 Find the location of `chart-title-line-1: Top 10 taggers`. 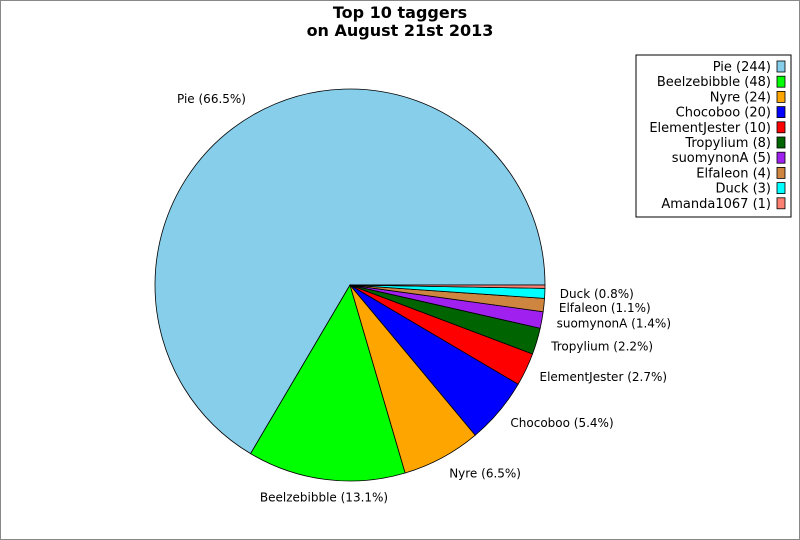

chart-title-line-1: Top 10 taggers is located at coordinates (400, 12).